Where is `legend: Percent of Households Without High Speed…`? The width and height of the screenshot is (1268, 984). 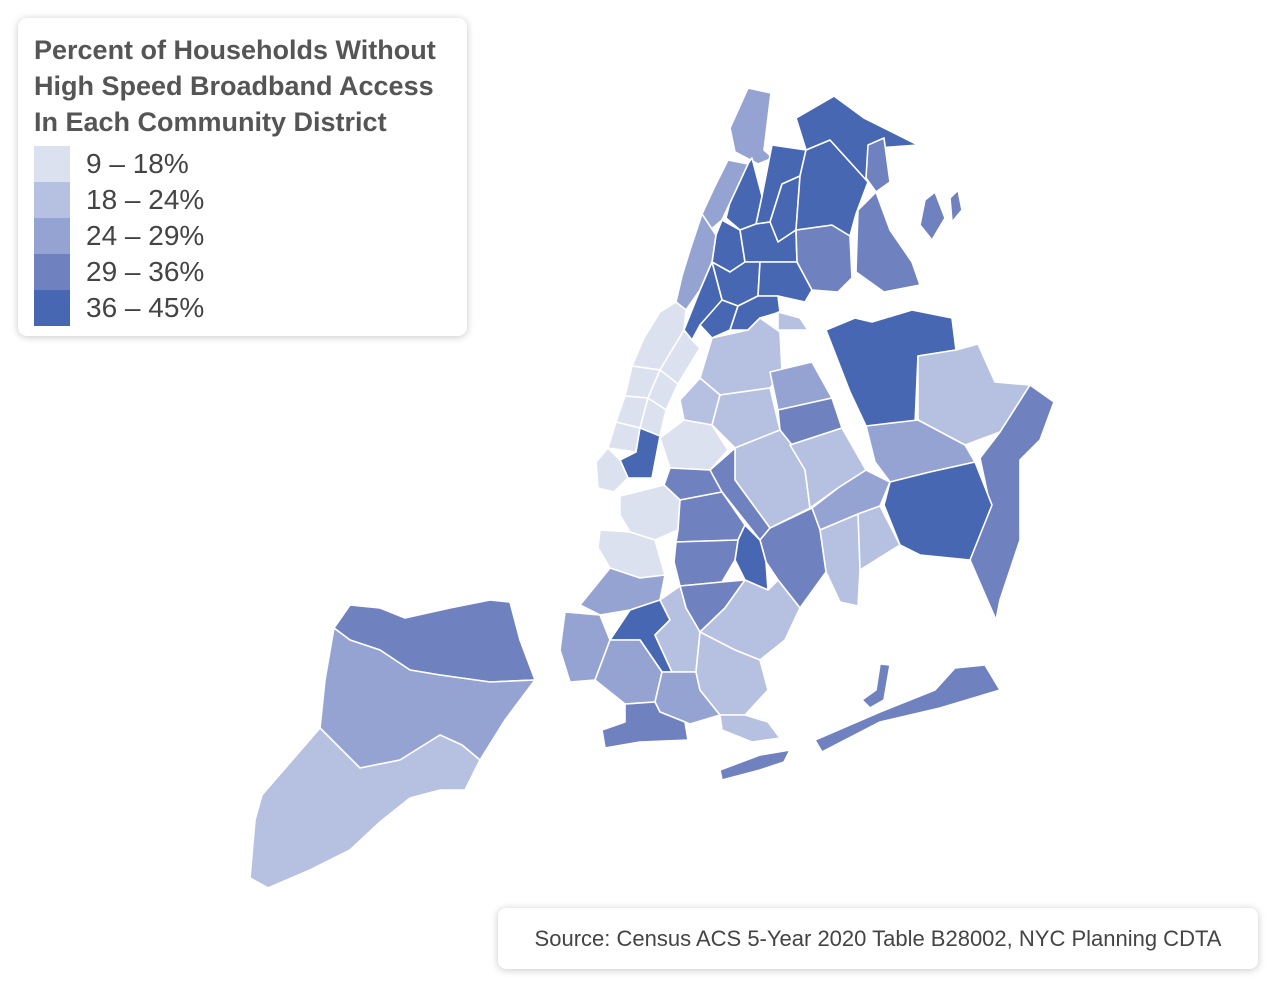
legend: Percent of Households Without High Speed… is located at coordinates (242, 177).